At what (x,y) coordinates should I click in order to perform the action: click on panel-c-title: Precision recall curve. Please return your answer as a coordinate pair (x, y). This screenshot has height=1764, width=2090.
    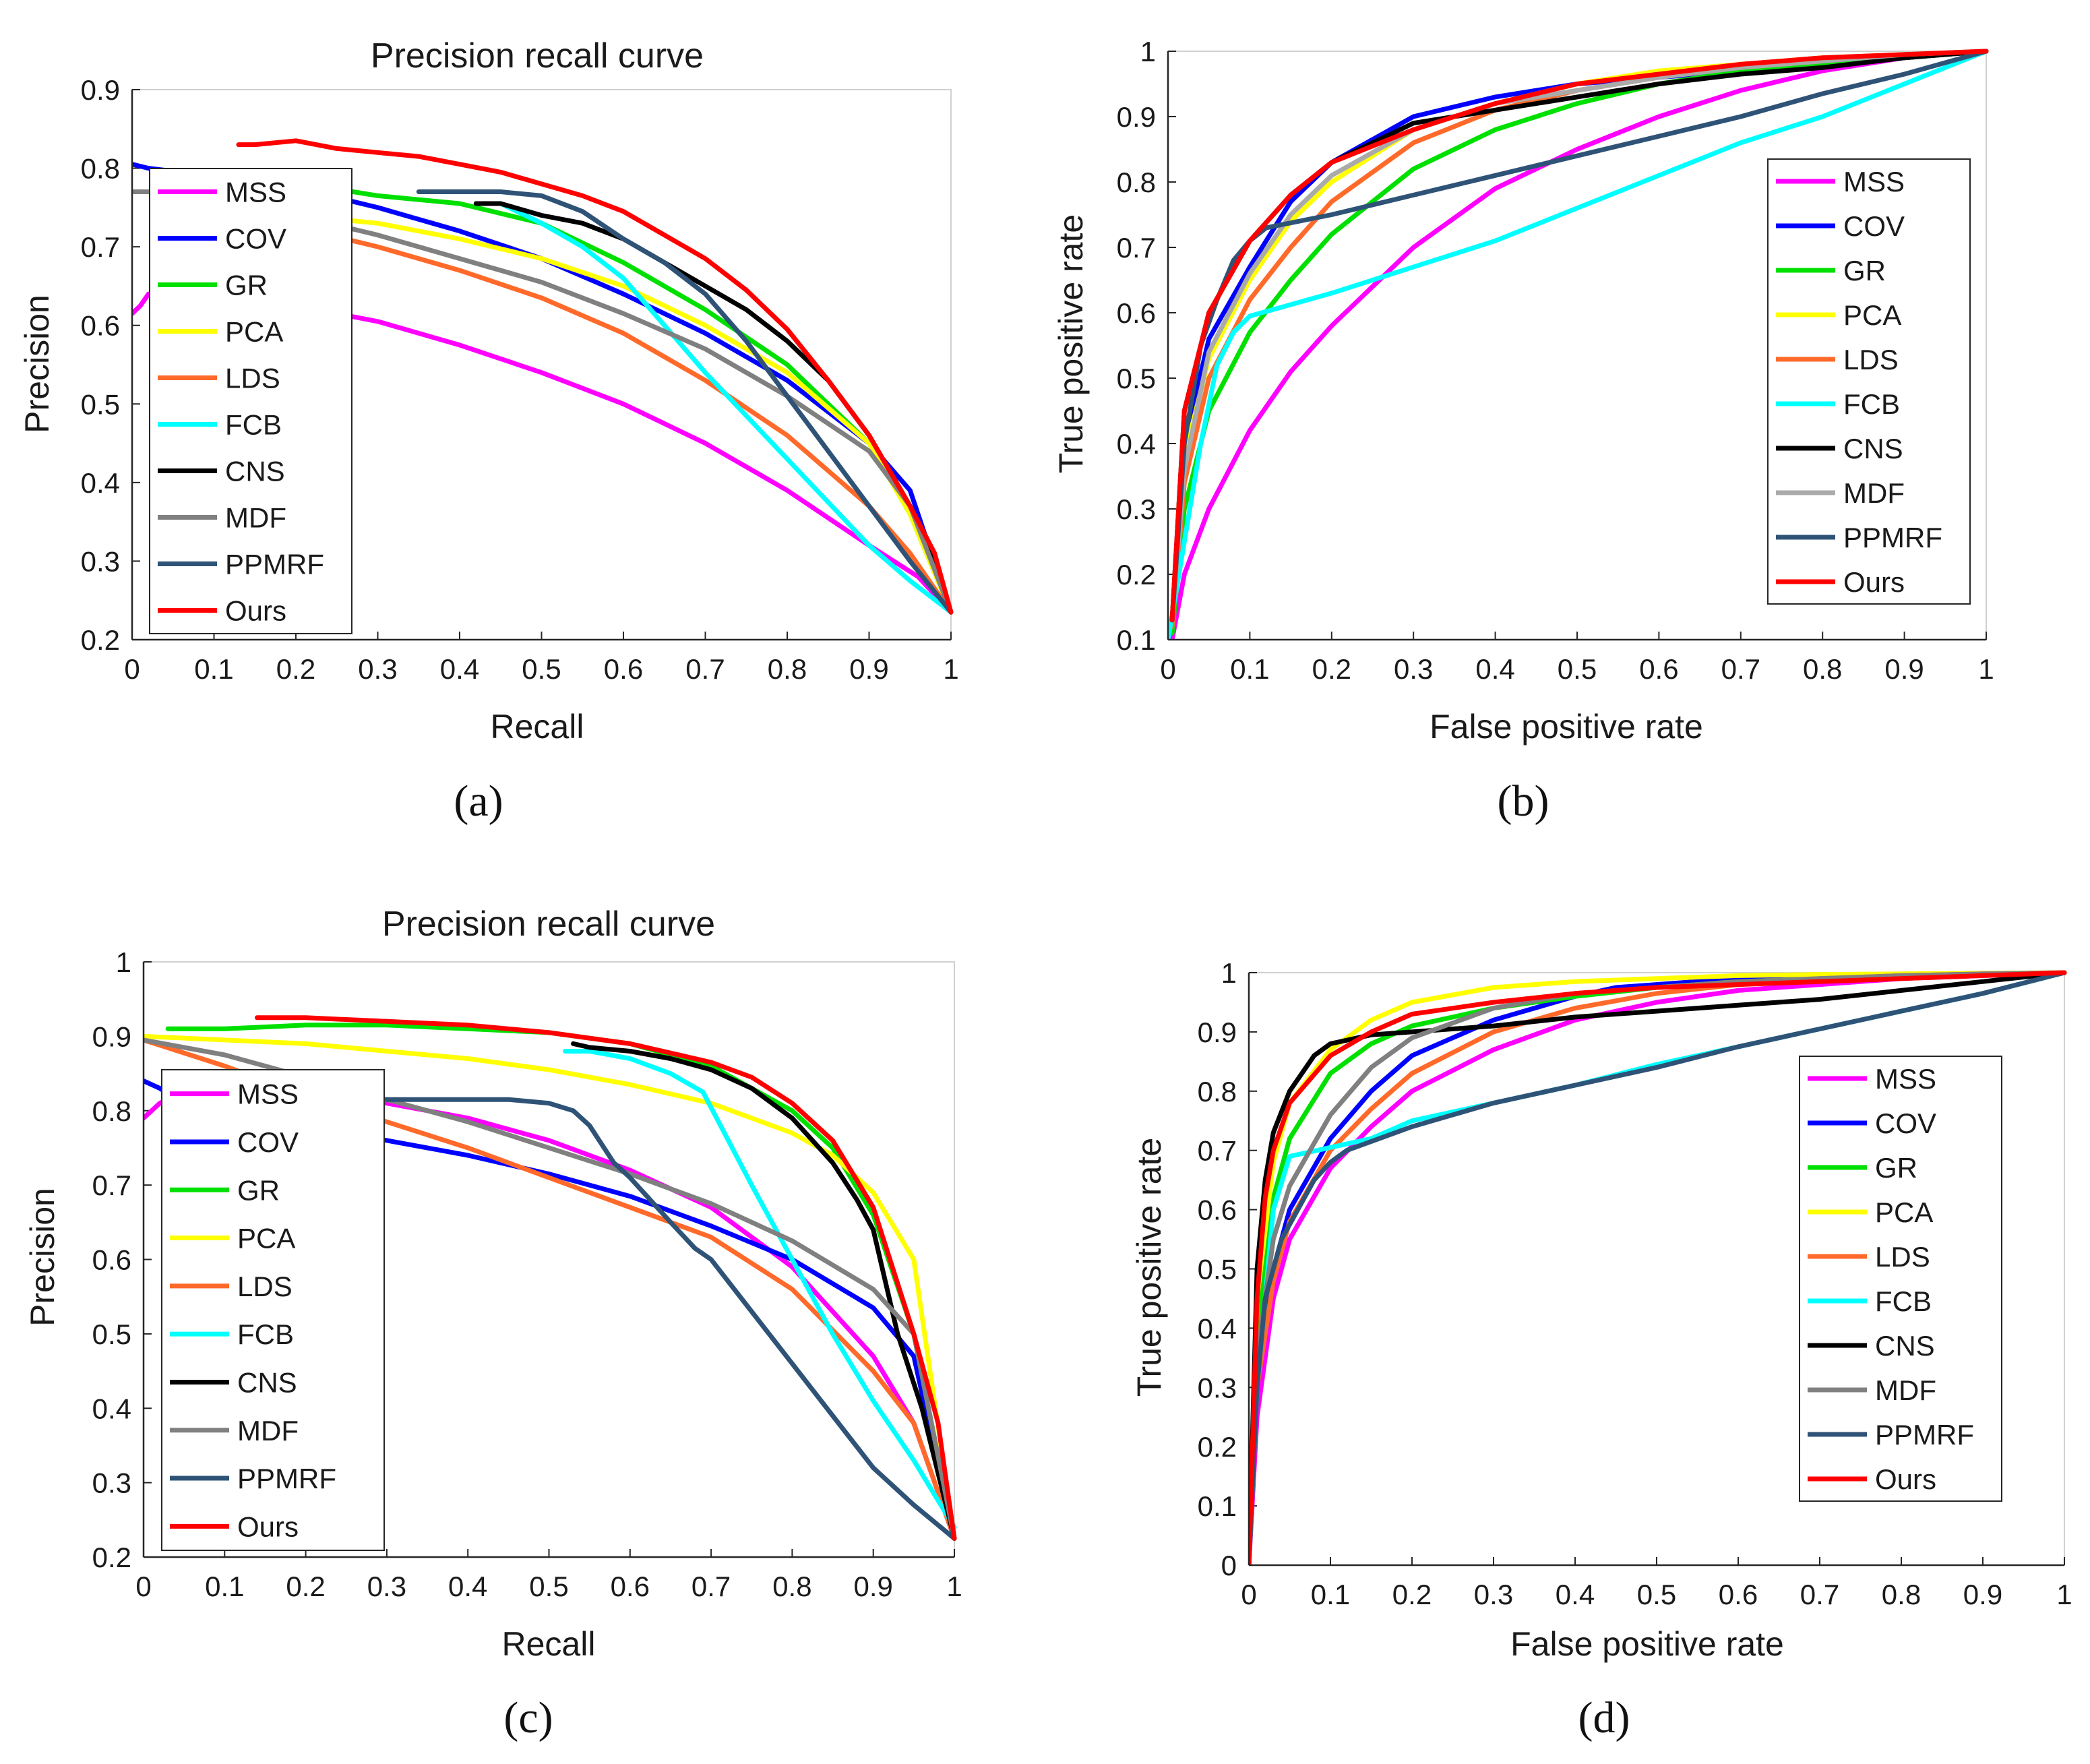
    Looking at the image, I should click on (548, 924).